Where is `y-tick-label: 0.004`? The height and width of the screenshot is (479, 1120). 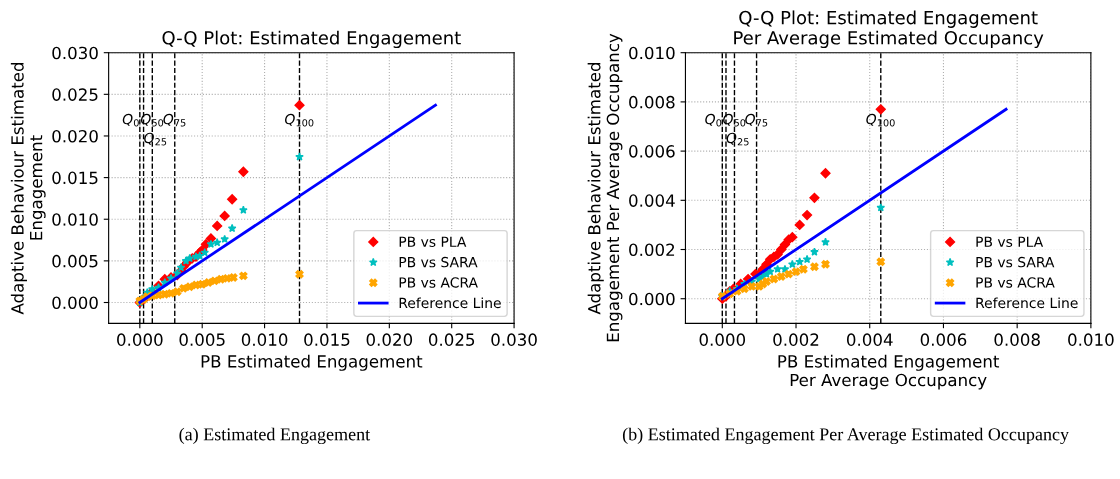
y-tick-label: 0.004 is located at coordinates (652, 200).